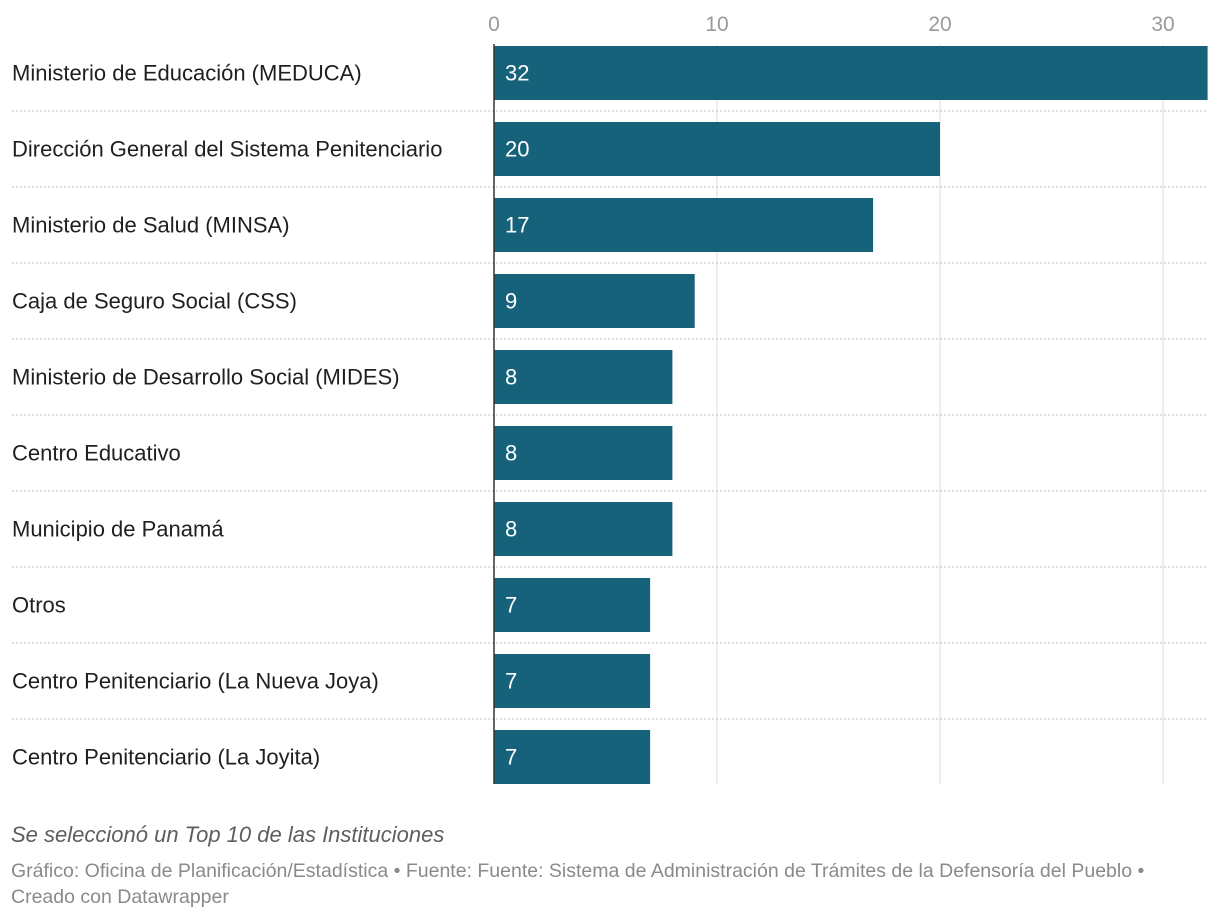  What do you see at coordinates (1162, 24) in the screenshot?
I see `x-tick-label: 30` at bounding box center [1162, 24].